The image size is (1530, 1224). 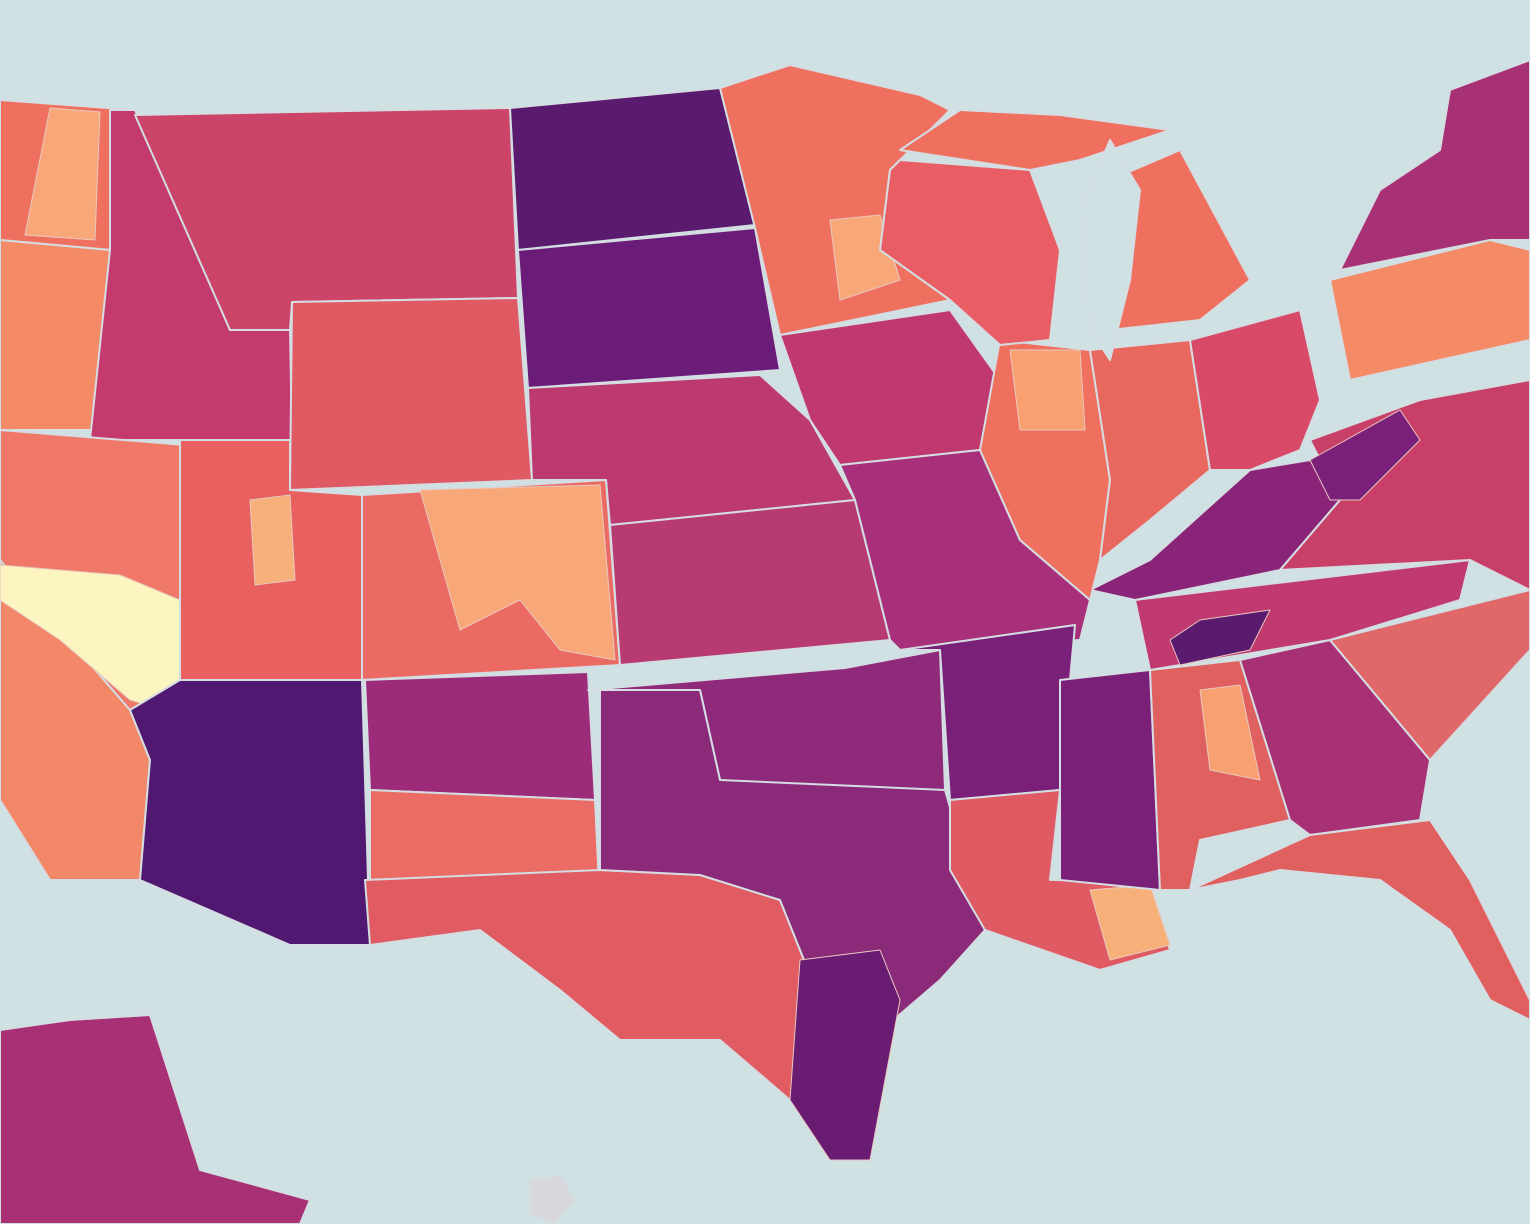 What do you see at coordinates (1365, 455) in the screenshot?
I see `region-wv` at bounding box center [1365, 455].